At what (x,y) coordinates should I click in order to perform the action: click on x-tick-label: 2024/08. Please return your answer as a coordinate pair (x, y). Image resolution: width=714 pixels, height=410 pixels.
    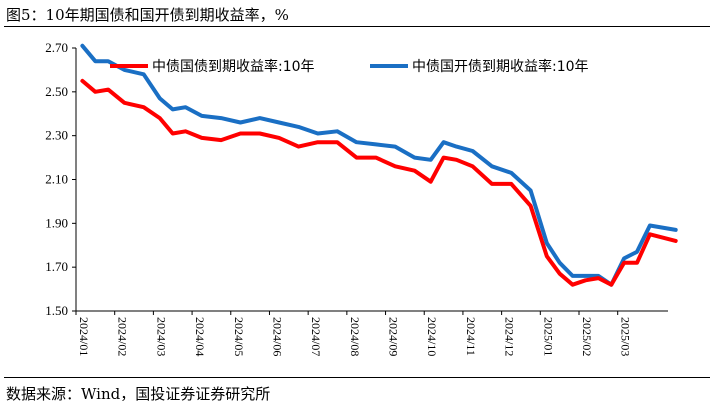
    Looking at the image, I should click on (355, 336).